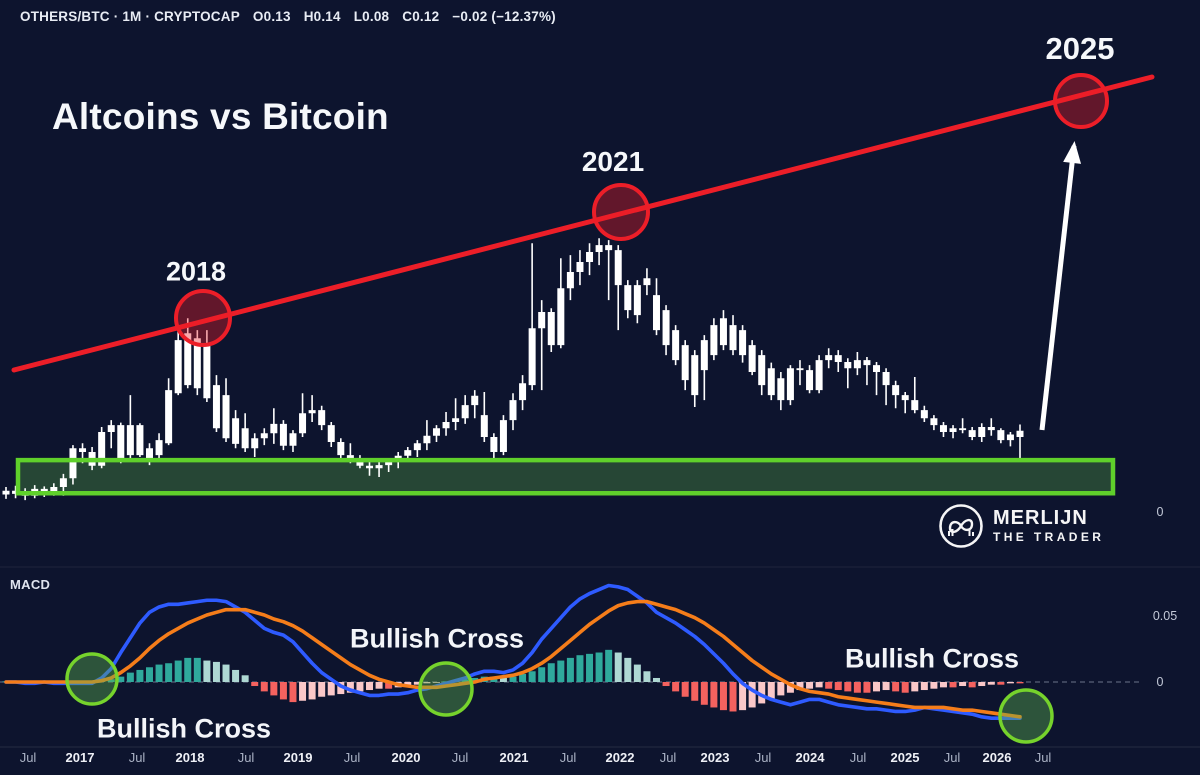 This screenshot has height=775, width=1200. I want to click on bullish-cross-circle, so click(1026, 716).